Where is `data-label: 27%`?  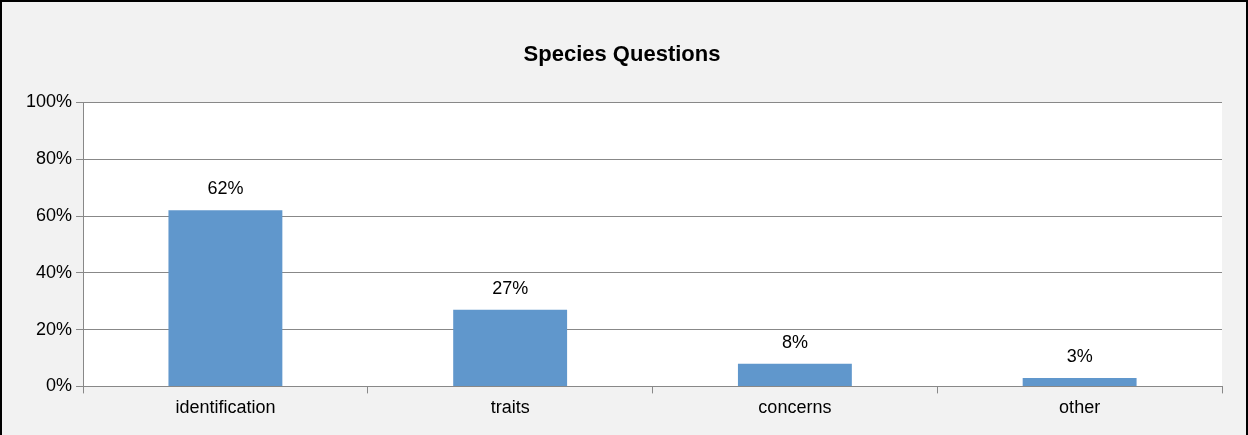 data-label: 27% is located at coordinates (510, 287).